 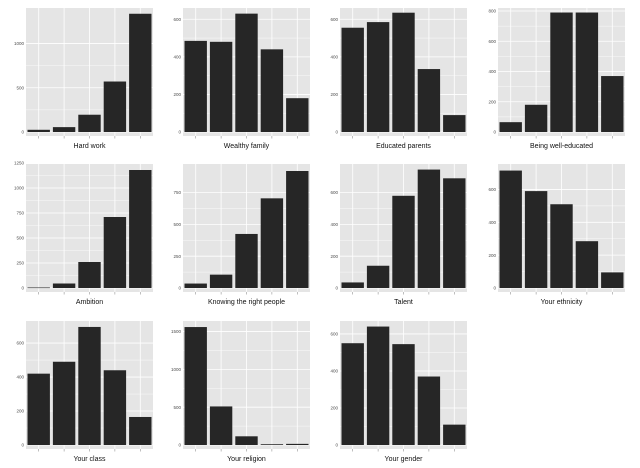 I want to click on x-axis-label: Talent, so click(x=403, y=302).